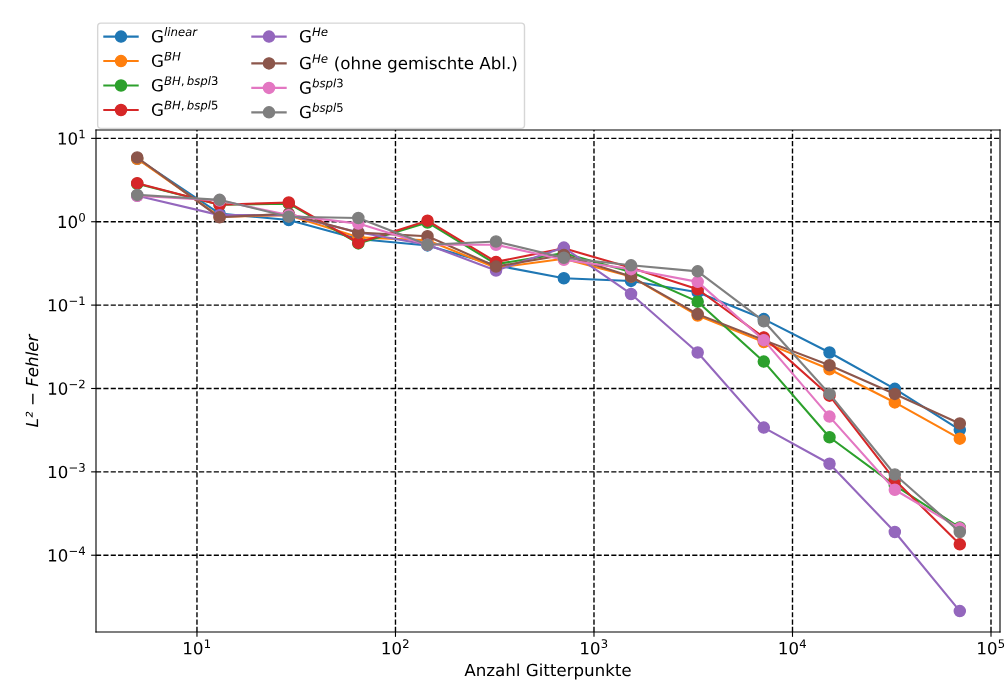 The width and height of the screenshot is (1007, 695). What do you see at coordinates (67, 554) in the screenshot?
I see `y-tick-label: 10$^{−4}$` at bounding box center [67, 554].